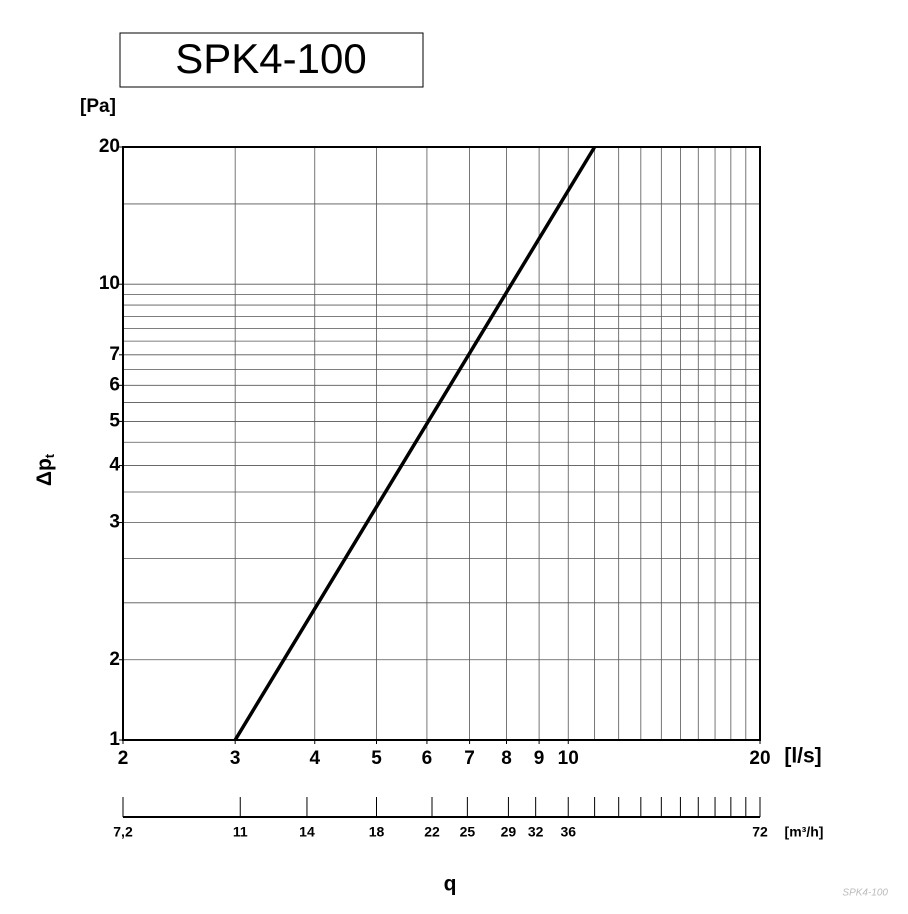  Describe the element at coordinates (450, 884) in the screenshot. I see `x-label: q` at that location.